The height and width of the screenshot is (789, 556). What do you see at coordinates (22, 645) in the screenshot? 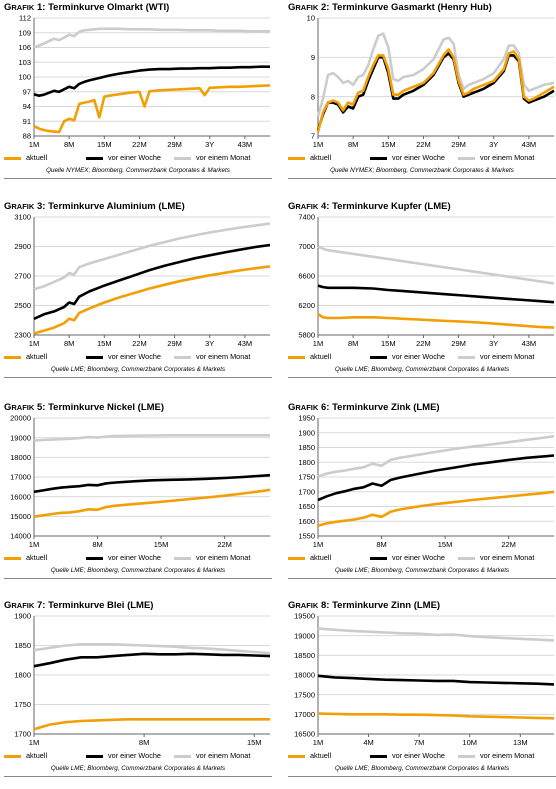
I see `y-tick-label: 1850` at bounding box center [22, 645].